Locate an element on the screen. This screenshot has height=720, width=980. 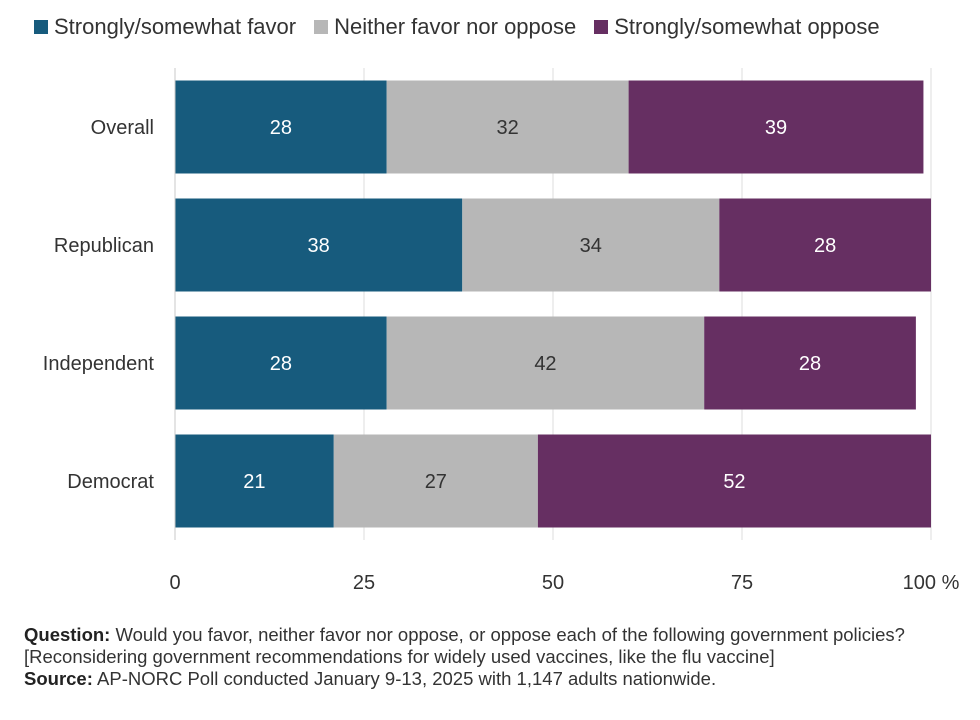
legend-label-neither: Neither favor nor oppose is located at coordinates (455, 26).